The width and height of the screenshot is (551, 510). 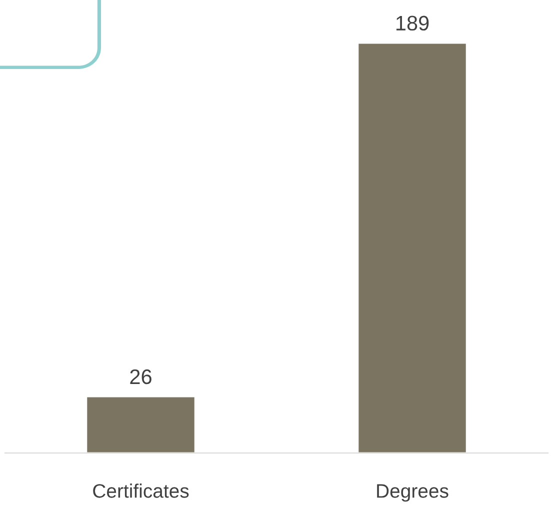 I want to click on x-tick-label: Degrees, so click(x=412, y=493).